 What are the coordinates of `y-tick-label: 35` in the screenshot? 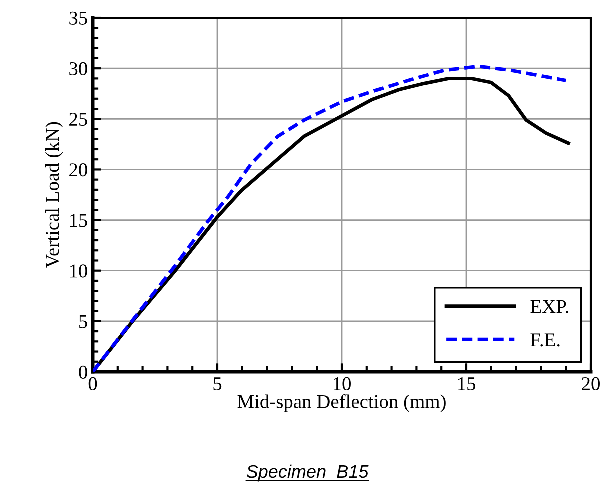 It's located at (79, 18).